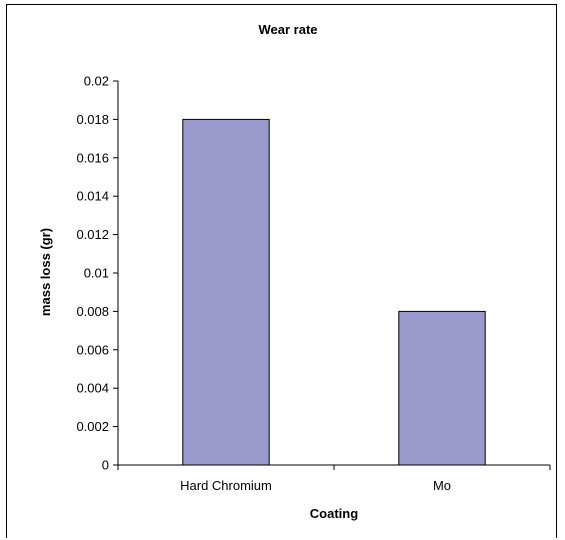  What do you see at coordinates (334, 478) in the screenshot?
I see `x-axis: Hard Chromium Mo` at bounding box center [334, 478].